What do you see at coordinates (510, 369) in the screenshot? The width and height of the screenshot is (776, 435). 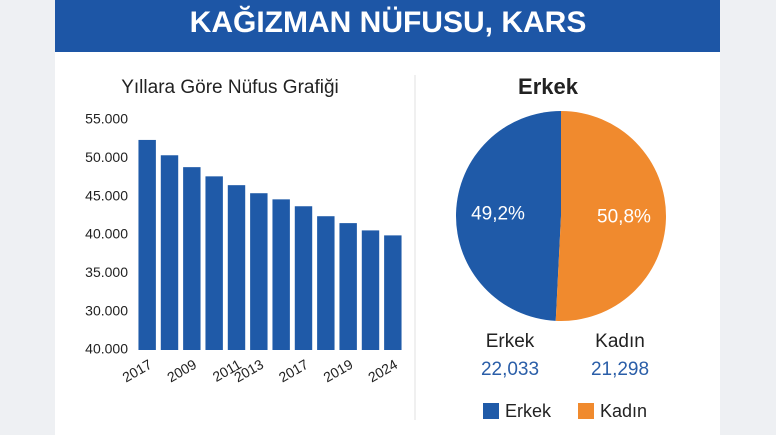 I see `count-value: 22,033` at bounding box center [510, 369].